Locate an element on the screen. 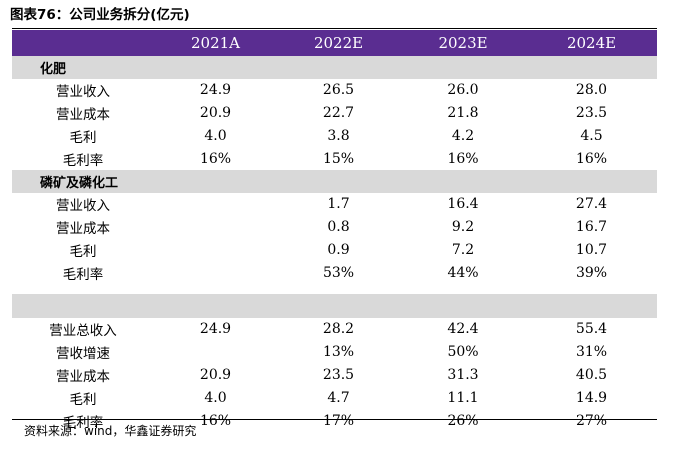  table-cell: 15% is located at coordinates (338, 158).